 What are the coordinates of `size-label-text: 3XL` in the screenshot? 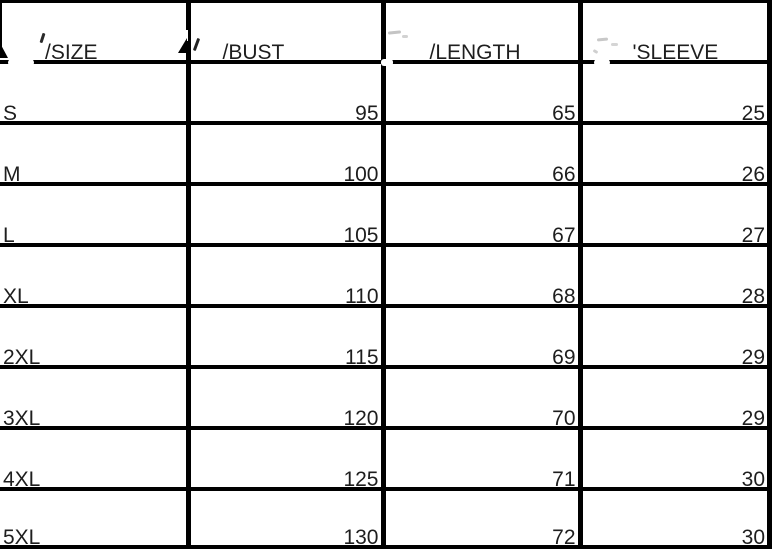 It's located at (22, 418).